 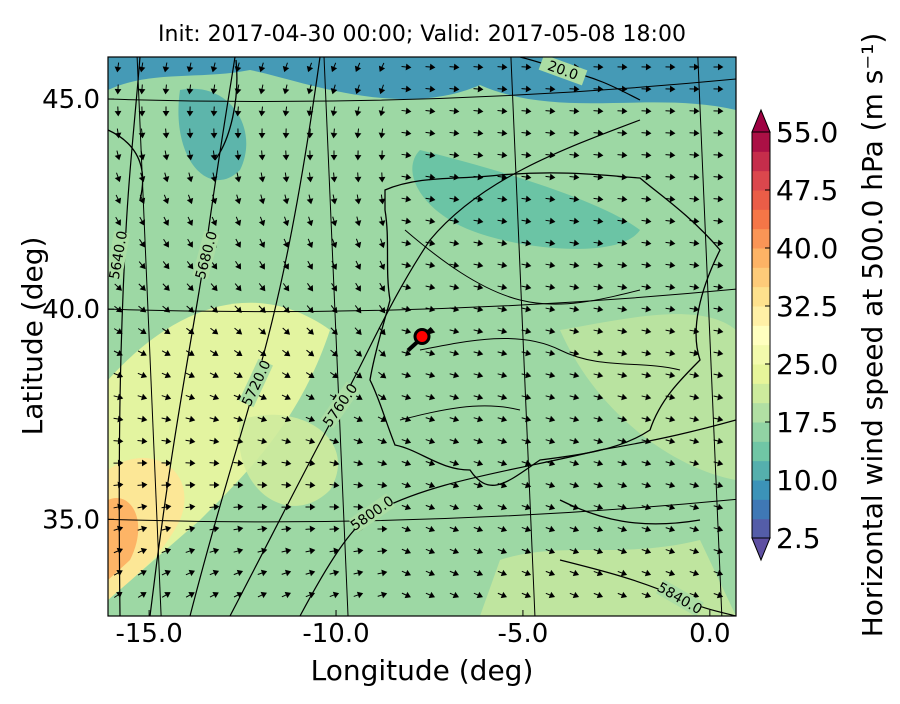 What do you see at coordinates (335, 634) in the screenshot?
I see `x-tick-label: -10.0` at bounding box center [335, 634].